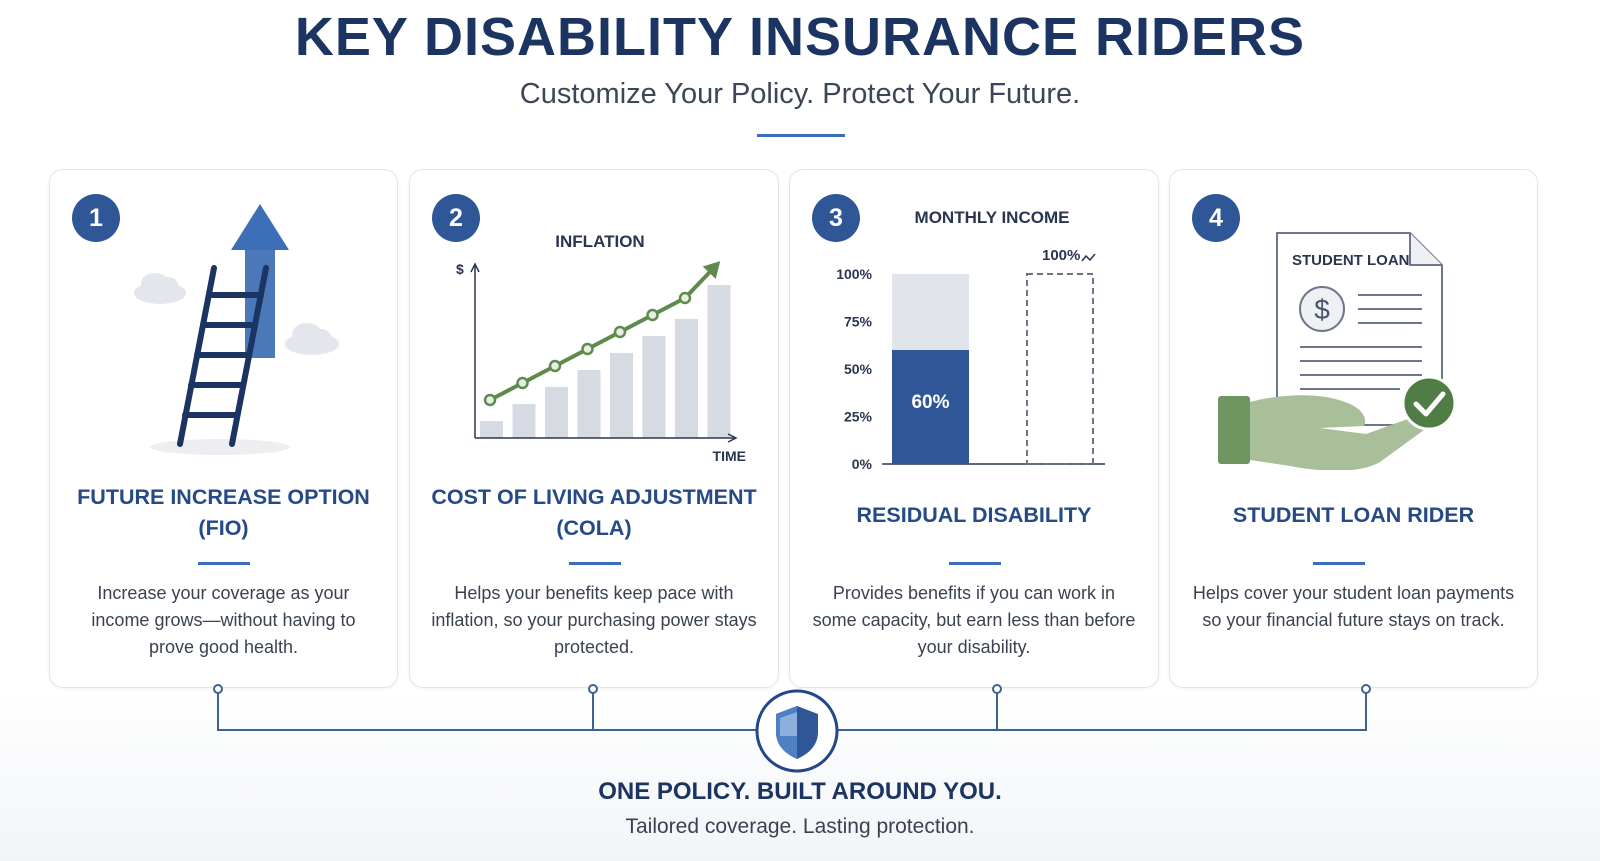 The image size is (1600, 861). What do you see at coordinates (970, 339) in the screenshot?
I see `monthly-income-chart: MONTHLY INCOME 100% 75% 50% 25% 0% 60% 100%` at bounding box center [970, 339].